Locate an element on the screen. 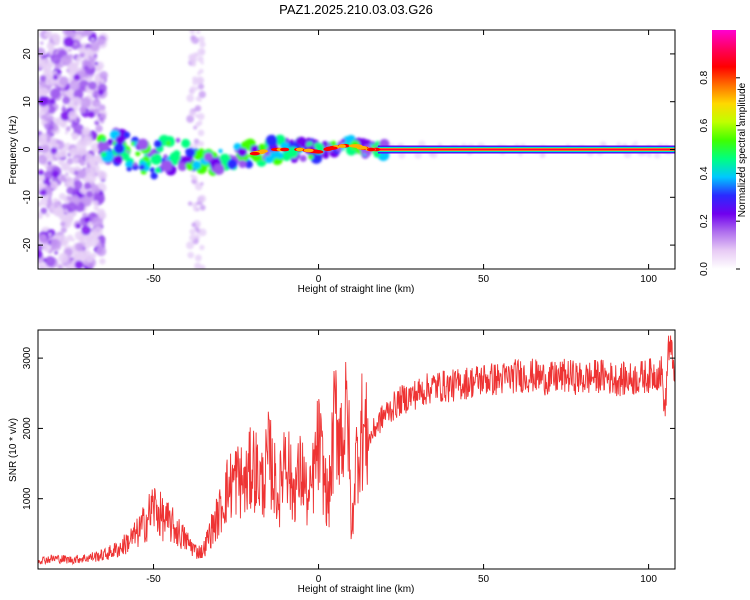 The image size is (750, 600). spectrogram-signal is located at coordinates (243, 153).